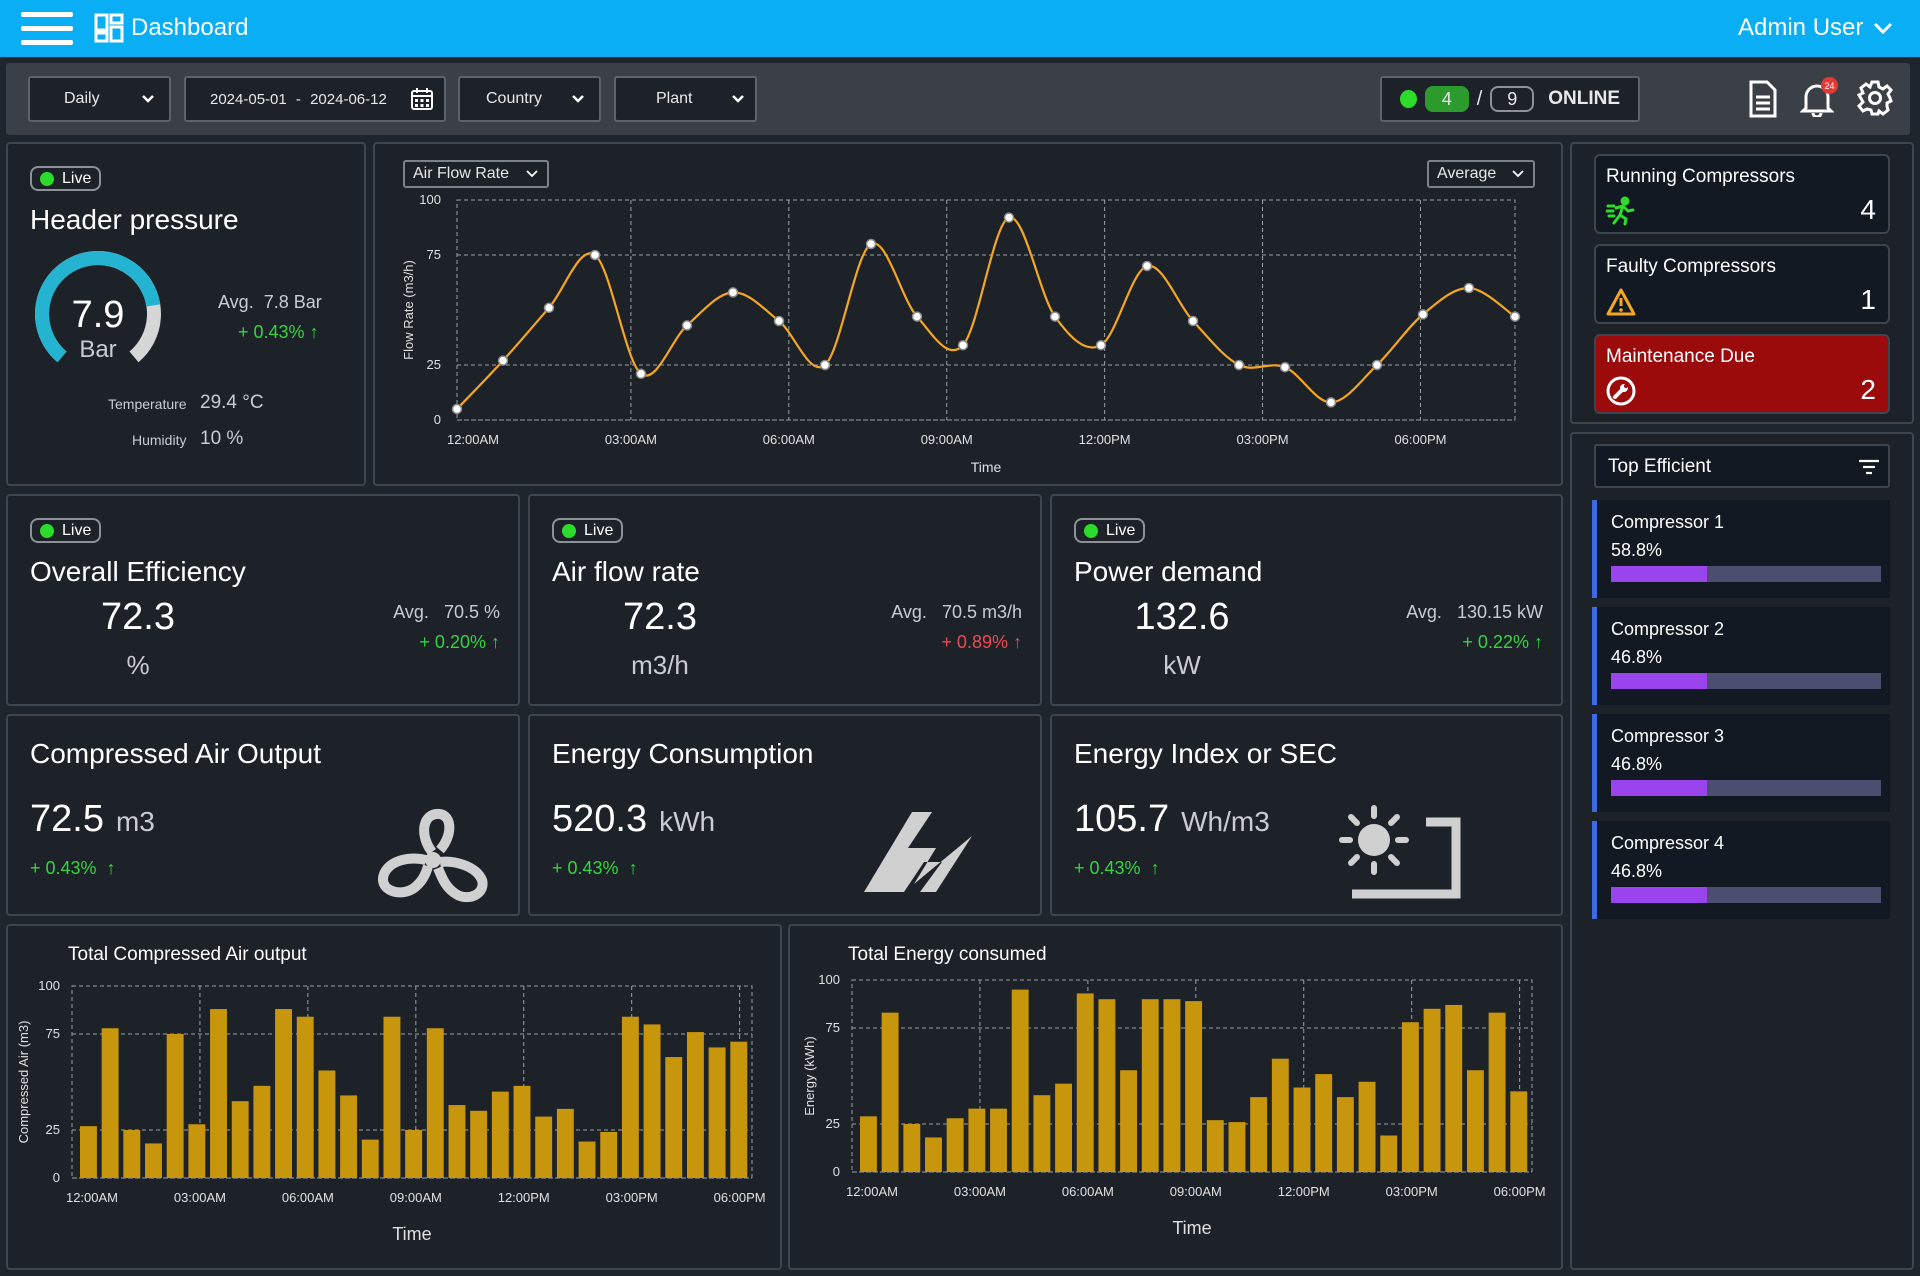 Image resolution: width=1920 pixels, height=1276 pixels. Describe the element at coordinates (98, 315) in the screenshot. I see `pressure-value: 7.9` at that location.